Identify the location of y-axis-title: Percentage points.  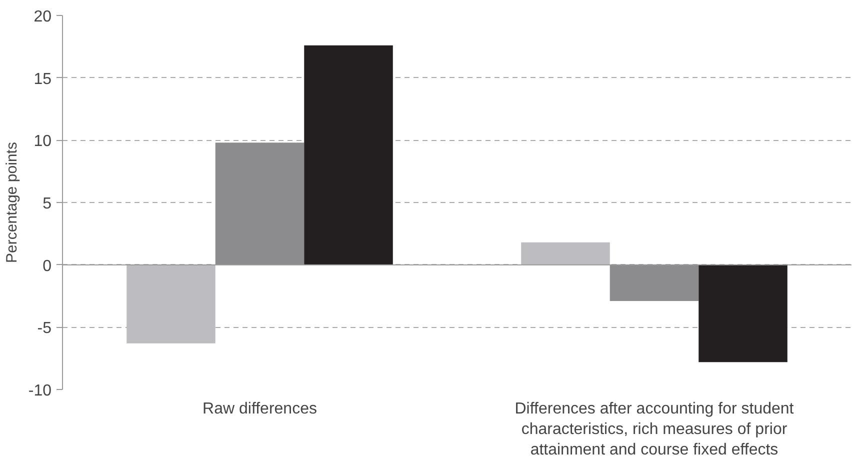
(11, 202).